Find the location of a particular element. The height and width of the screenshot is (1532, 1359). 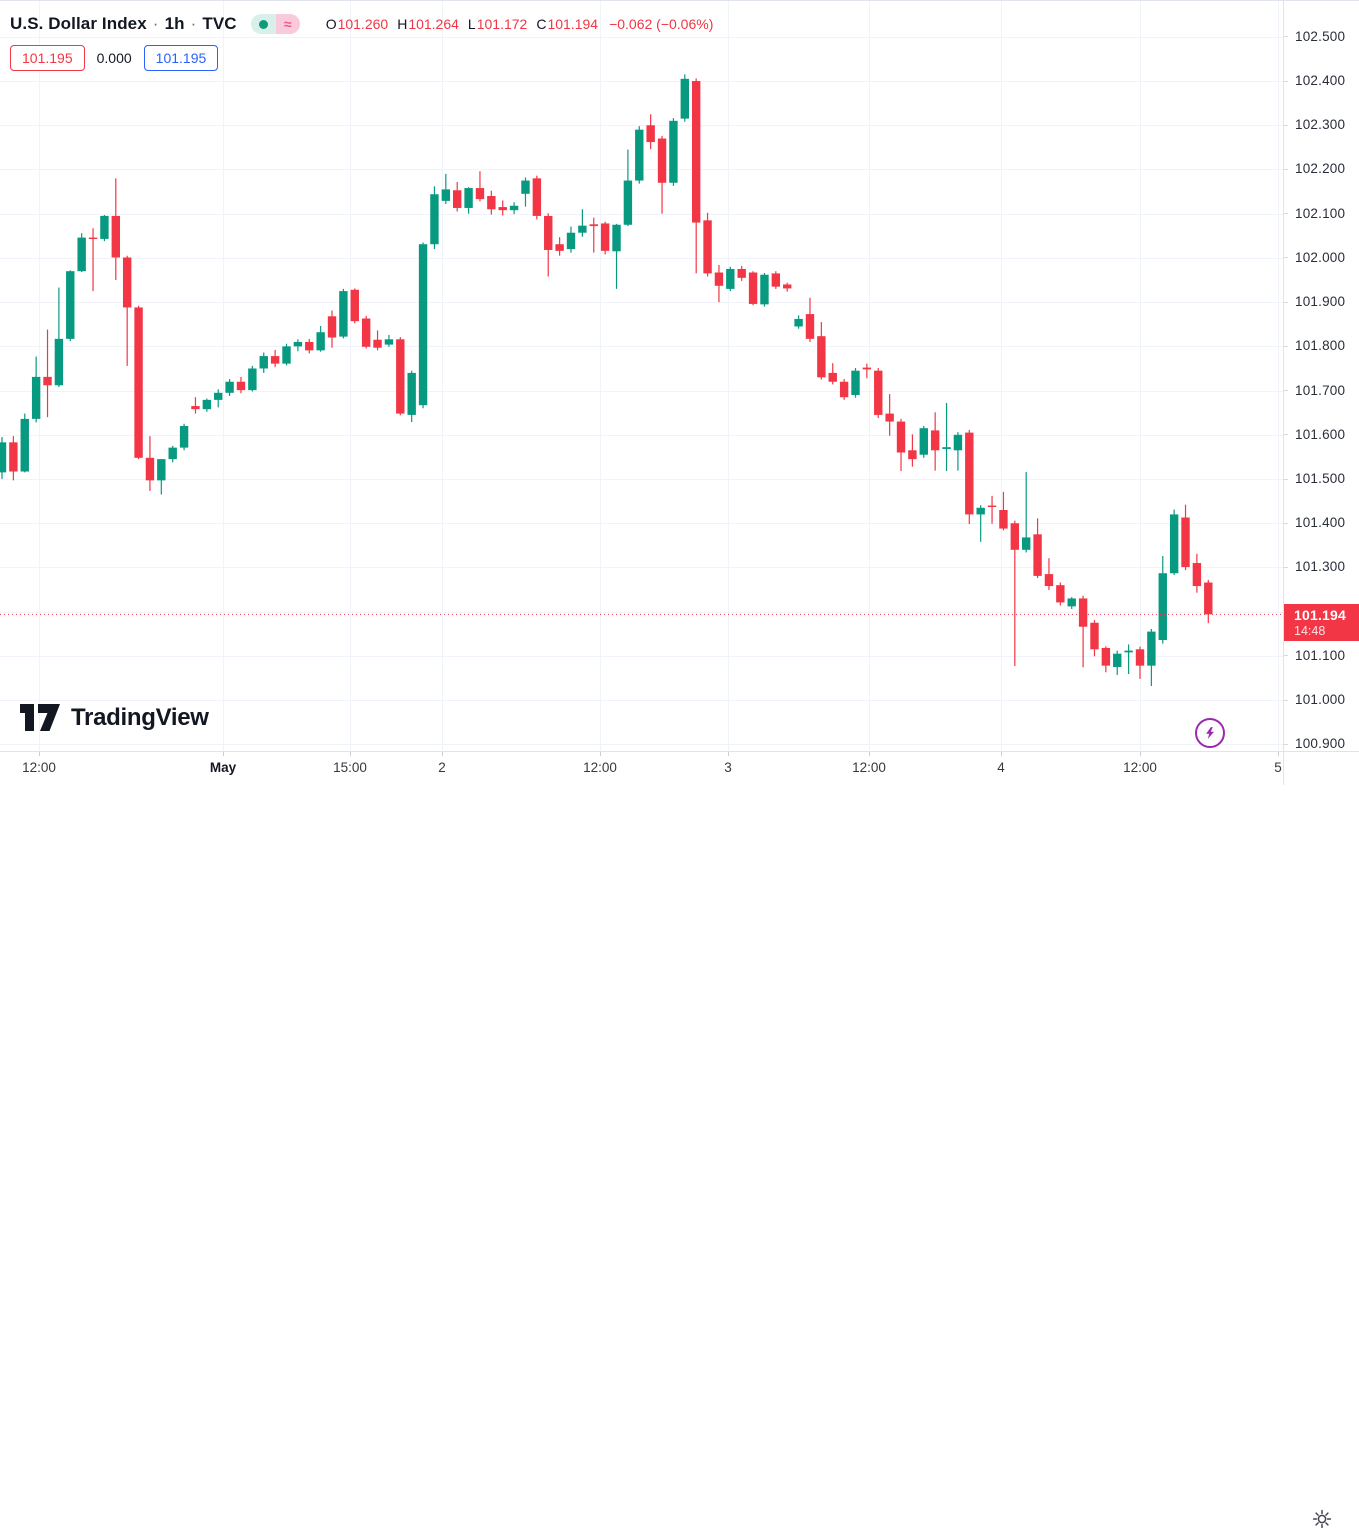

time-tick-label: 3 is located at coordinates (728, 767).